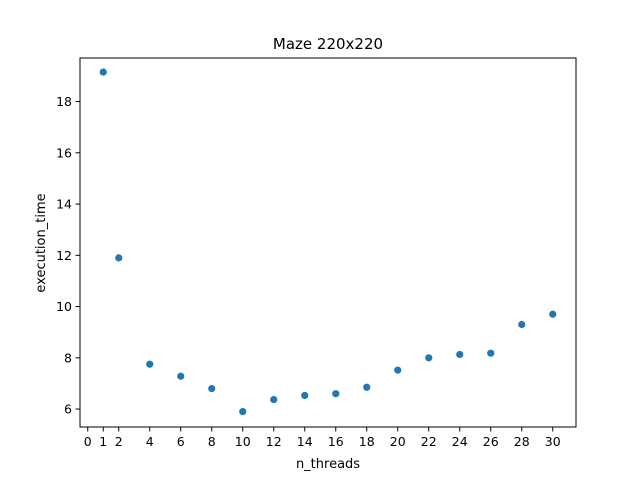  What do you see at coordinates (328, 464) in the screenshot?
I see `x-axis-label: n_threads` at bounding box center [328, 464].